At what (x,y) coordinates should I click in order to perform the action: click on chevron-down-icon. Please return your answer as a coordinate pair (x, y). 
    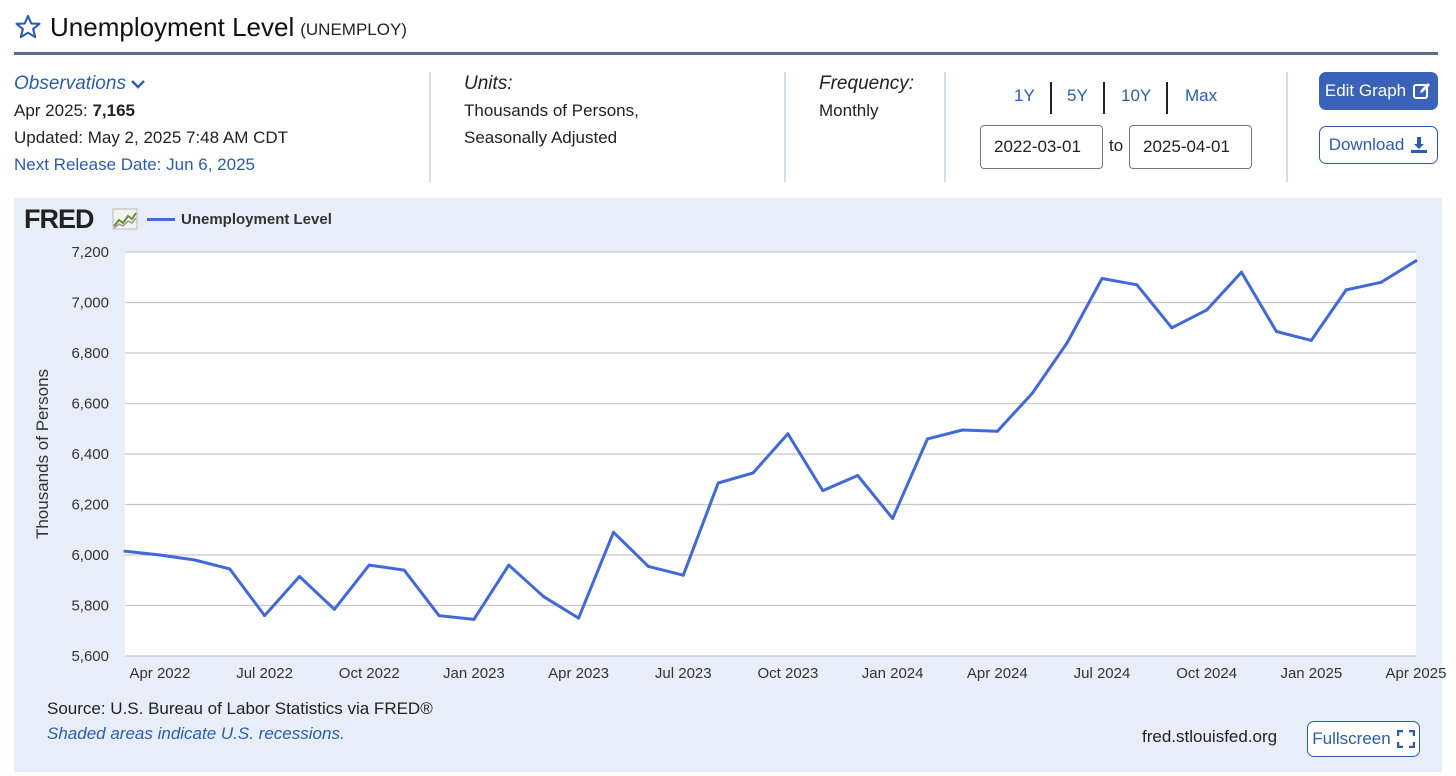
    Looking at the image, I should click on (138, 84).